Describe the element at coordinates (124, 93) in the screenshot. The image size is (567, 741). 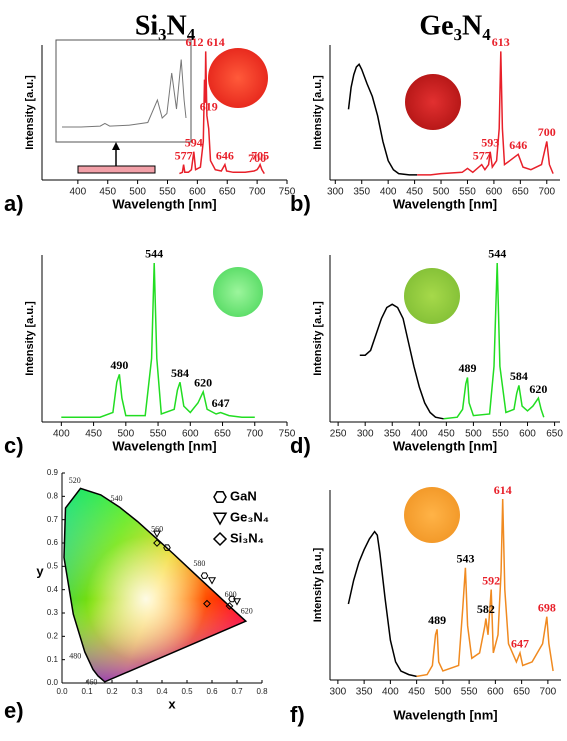
I see `inset-line` at that location.